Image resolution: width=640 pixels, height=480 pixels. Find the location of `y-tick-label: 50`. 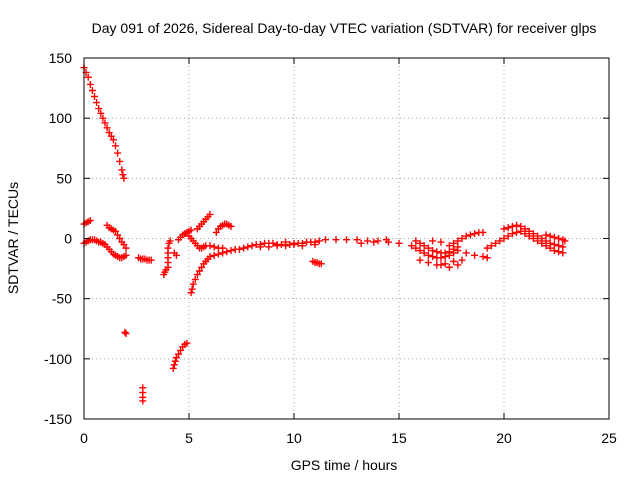

y-tick-label: 50 is located at coordinates (64, 178).